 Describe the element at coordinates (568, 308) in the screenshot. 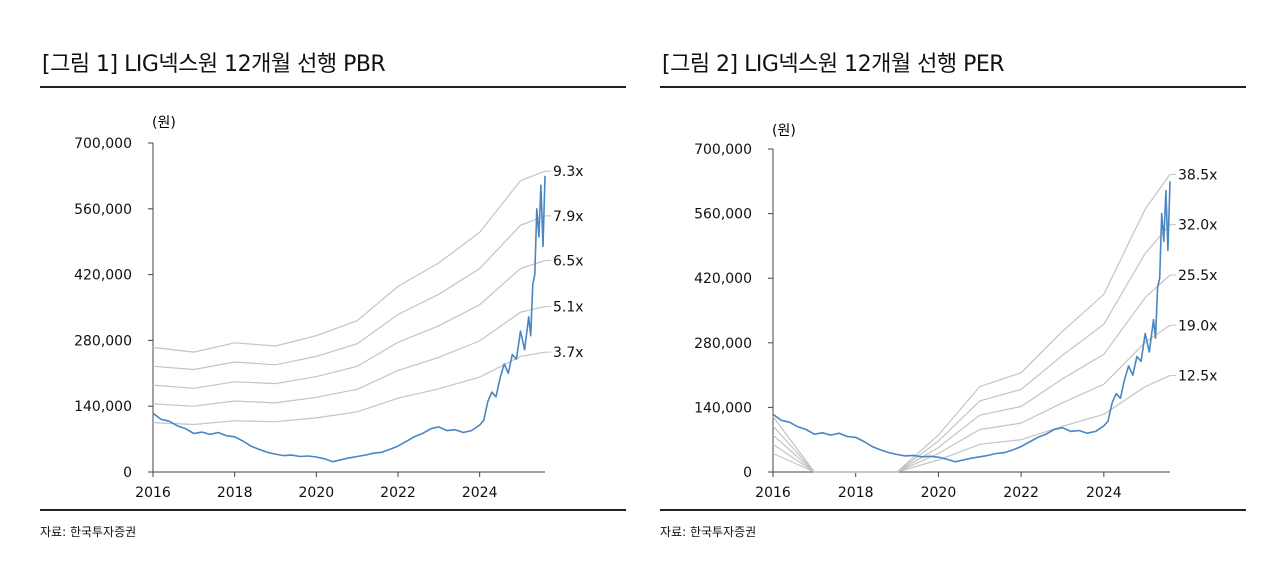

I see `band-label: 5.1x` at that location.